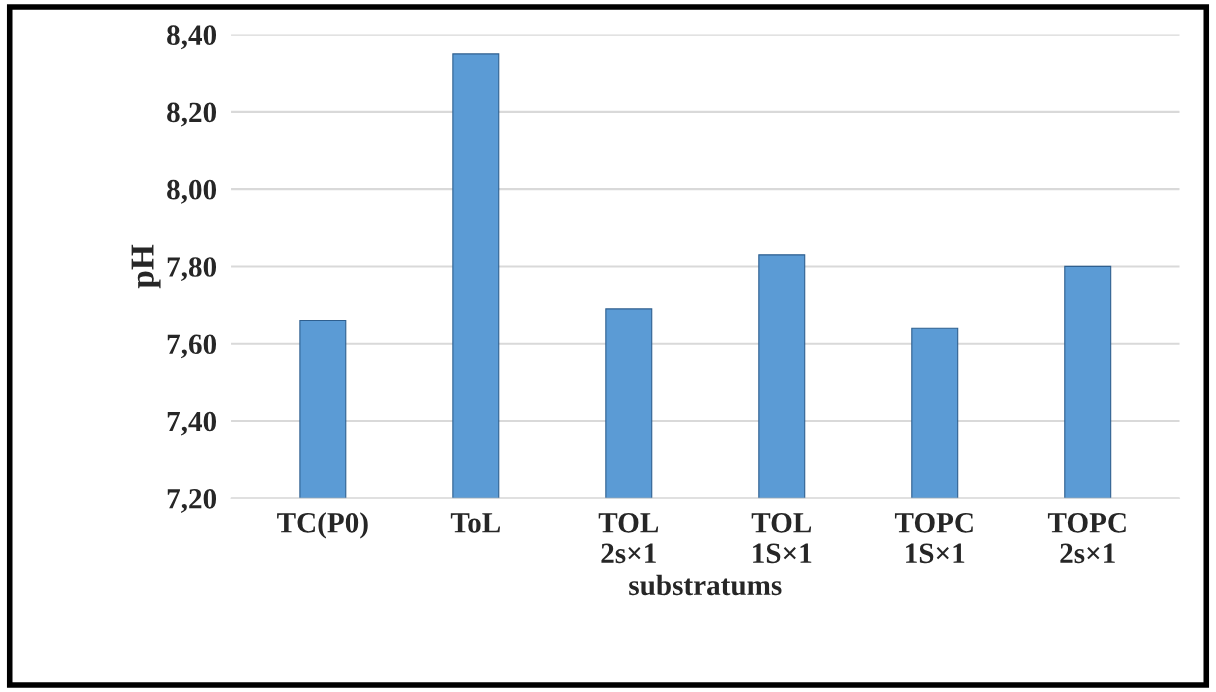 The height and width of the screenshot is (692, 1216). I want to click on y-axis-title: pH, so click(146, 266).